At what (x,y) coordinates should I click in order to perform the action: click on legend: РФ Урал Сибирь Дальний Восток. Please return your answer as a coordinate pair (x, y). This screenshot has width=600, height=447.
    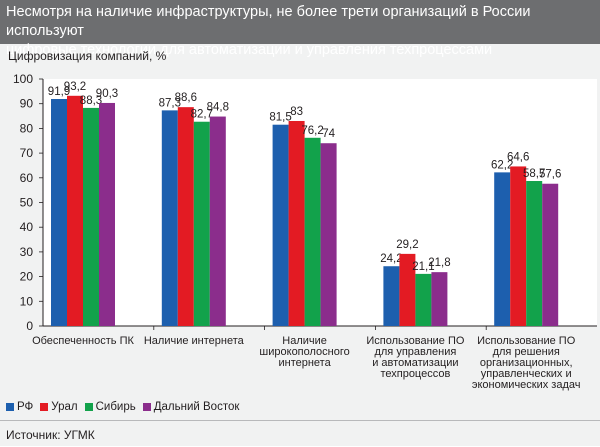
    Looking at the image, I should click on (126, 407).